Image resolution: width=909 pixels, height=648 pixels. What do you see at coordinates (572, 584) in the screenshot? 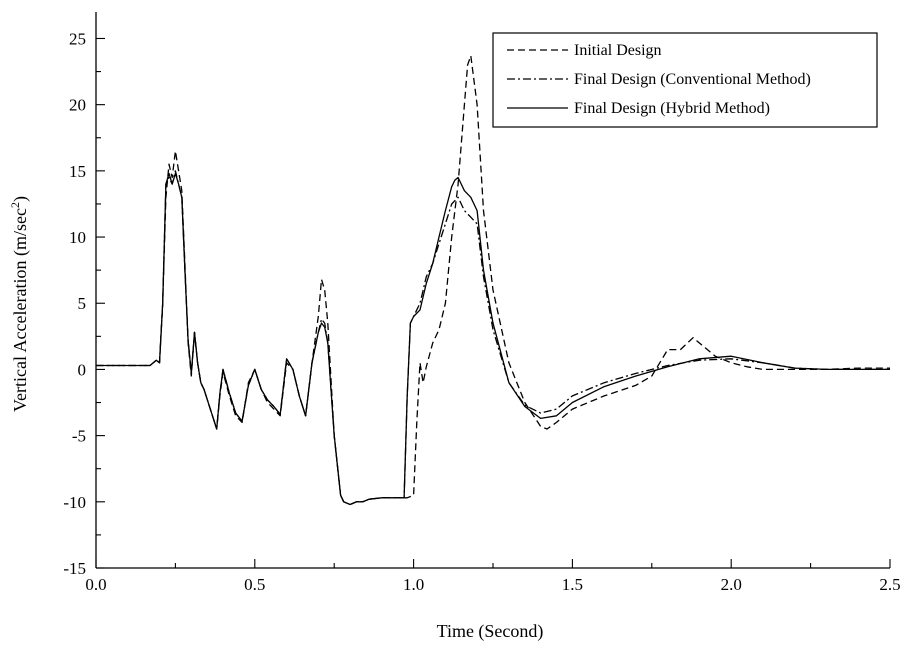
I see `x-tick-label: 1.5` at bounding box center [572, 584].